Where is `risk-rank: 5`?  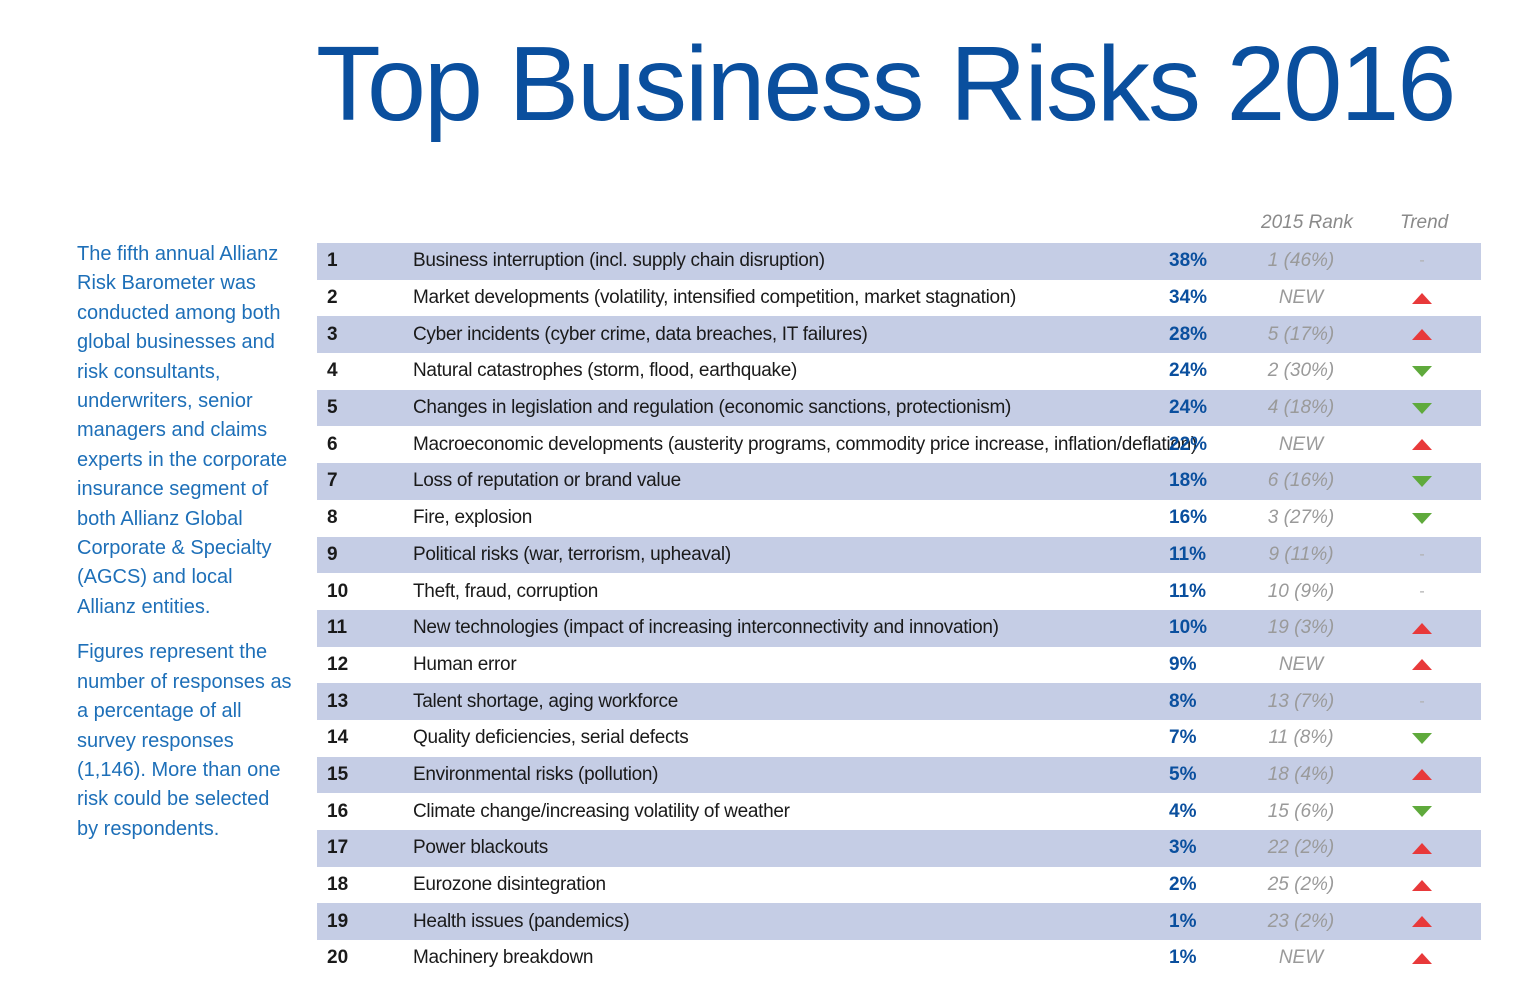
risk-rank: 5 is located at coordinates (332, 408).